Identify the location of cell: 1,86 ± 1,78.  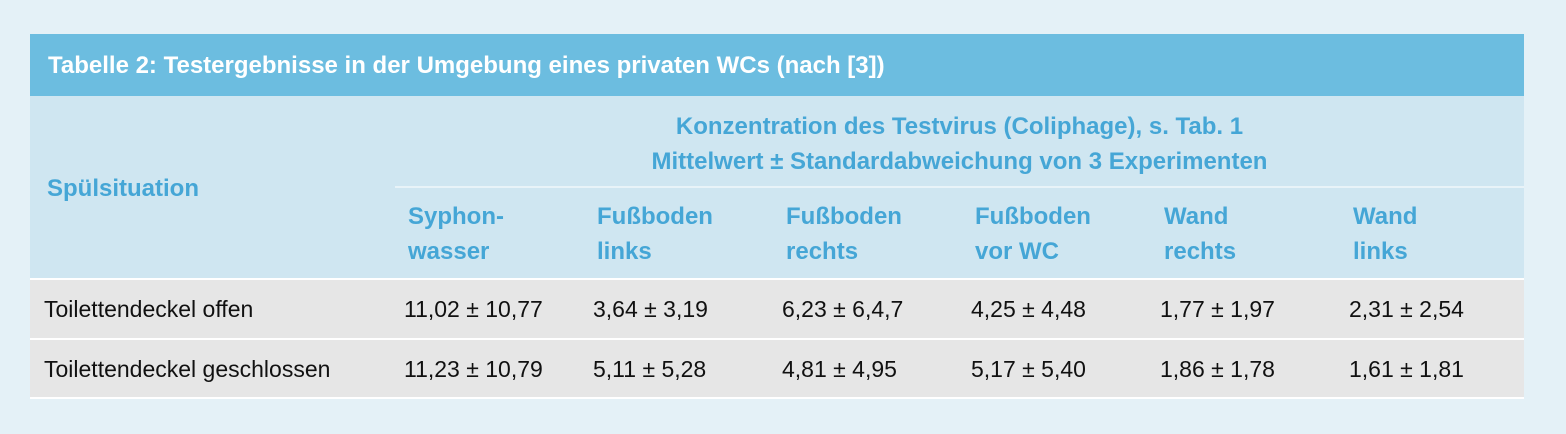
(1217, 369).